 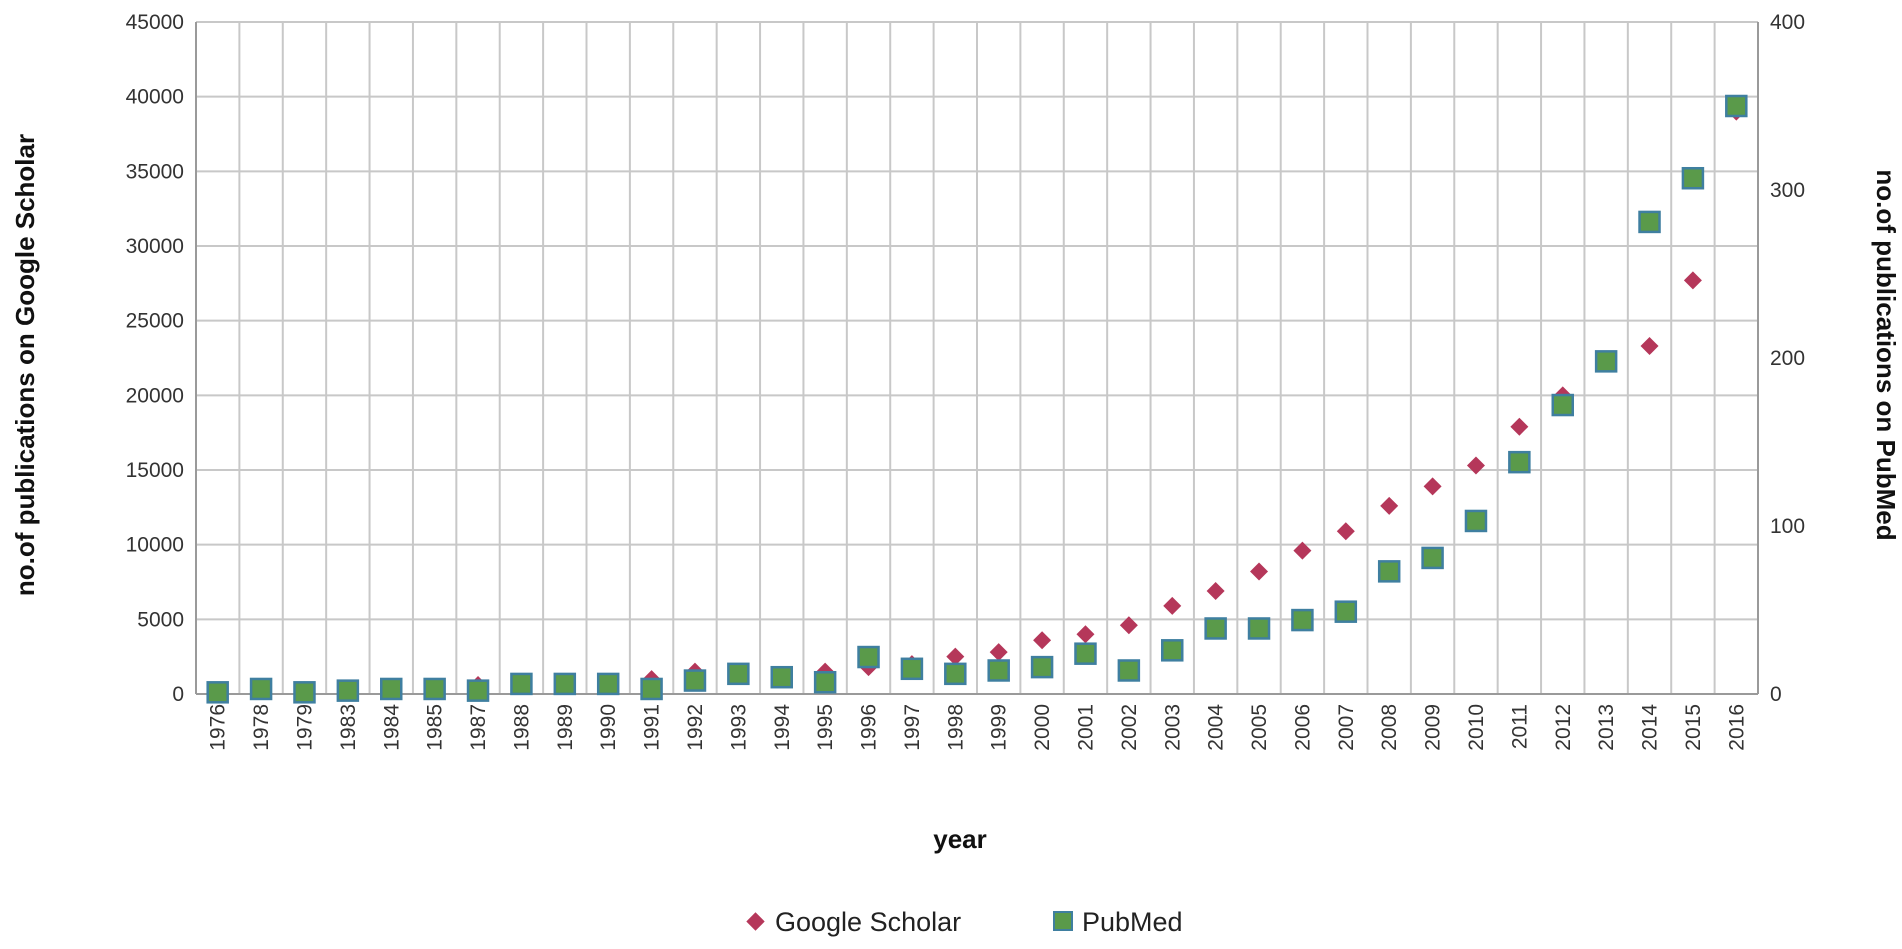 I want to click on y-tick-label: 20000, so click(x=155, y=395).